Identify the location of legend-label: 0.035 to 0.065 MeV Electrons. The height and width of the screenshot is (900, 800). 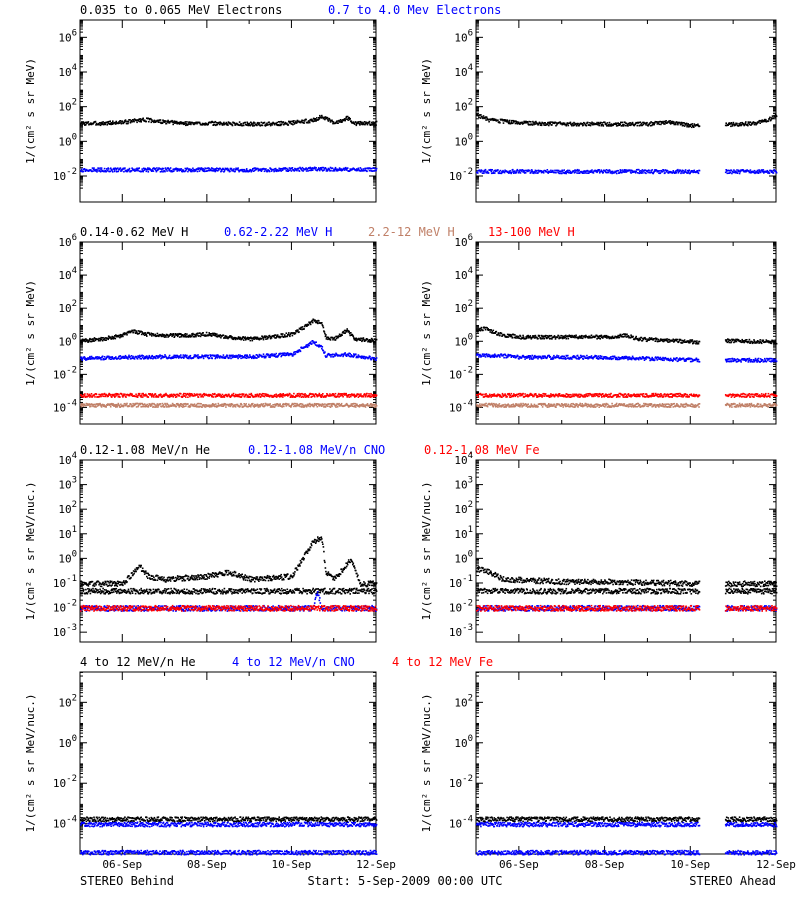
(181, 10).